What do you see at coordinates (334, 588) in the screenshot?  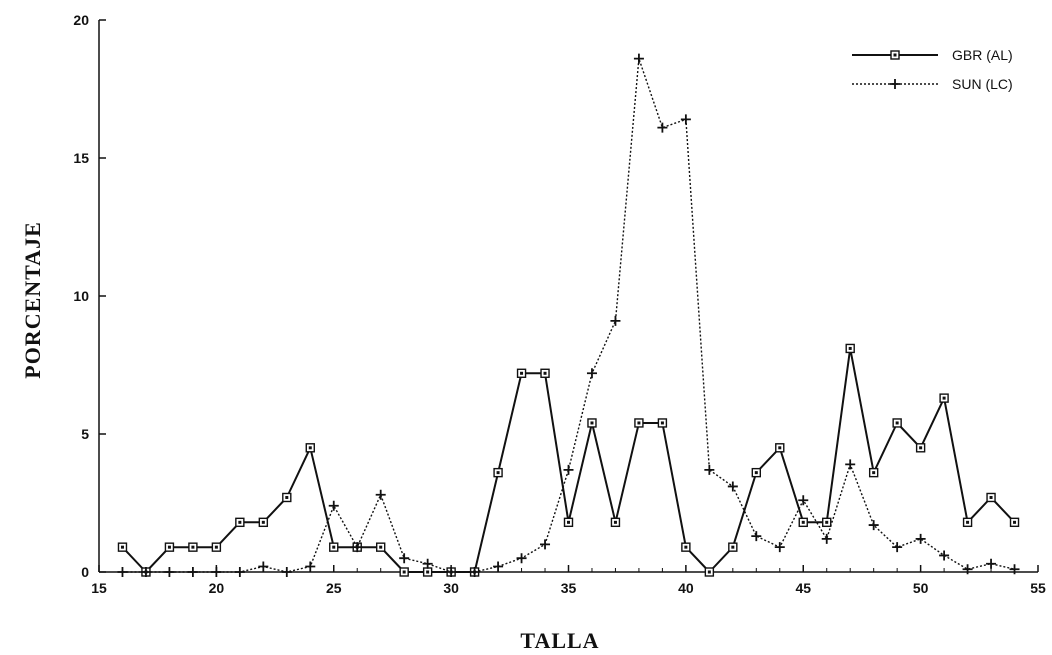 I see `x-tick-label: 25` at bounding box center [334, 588].